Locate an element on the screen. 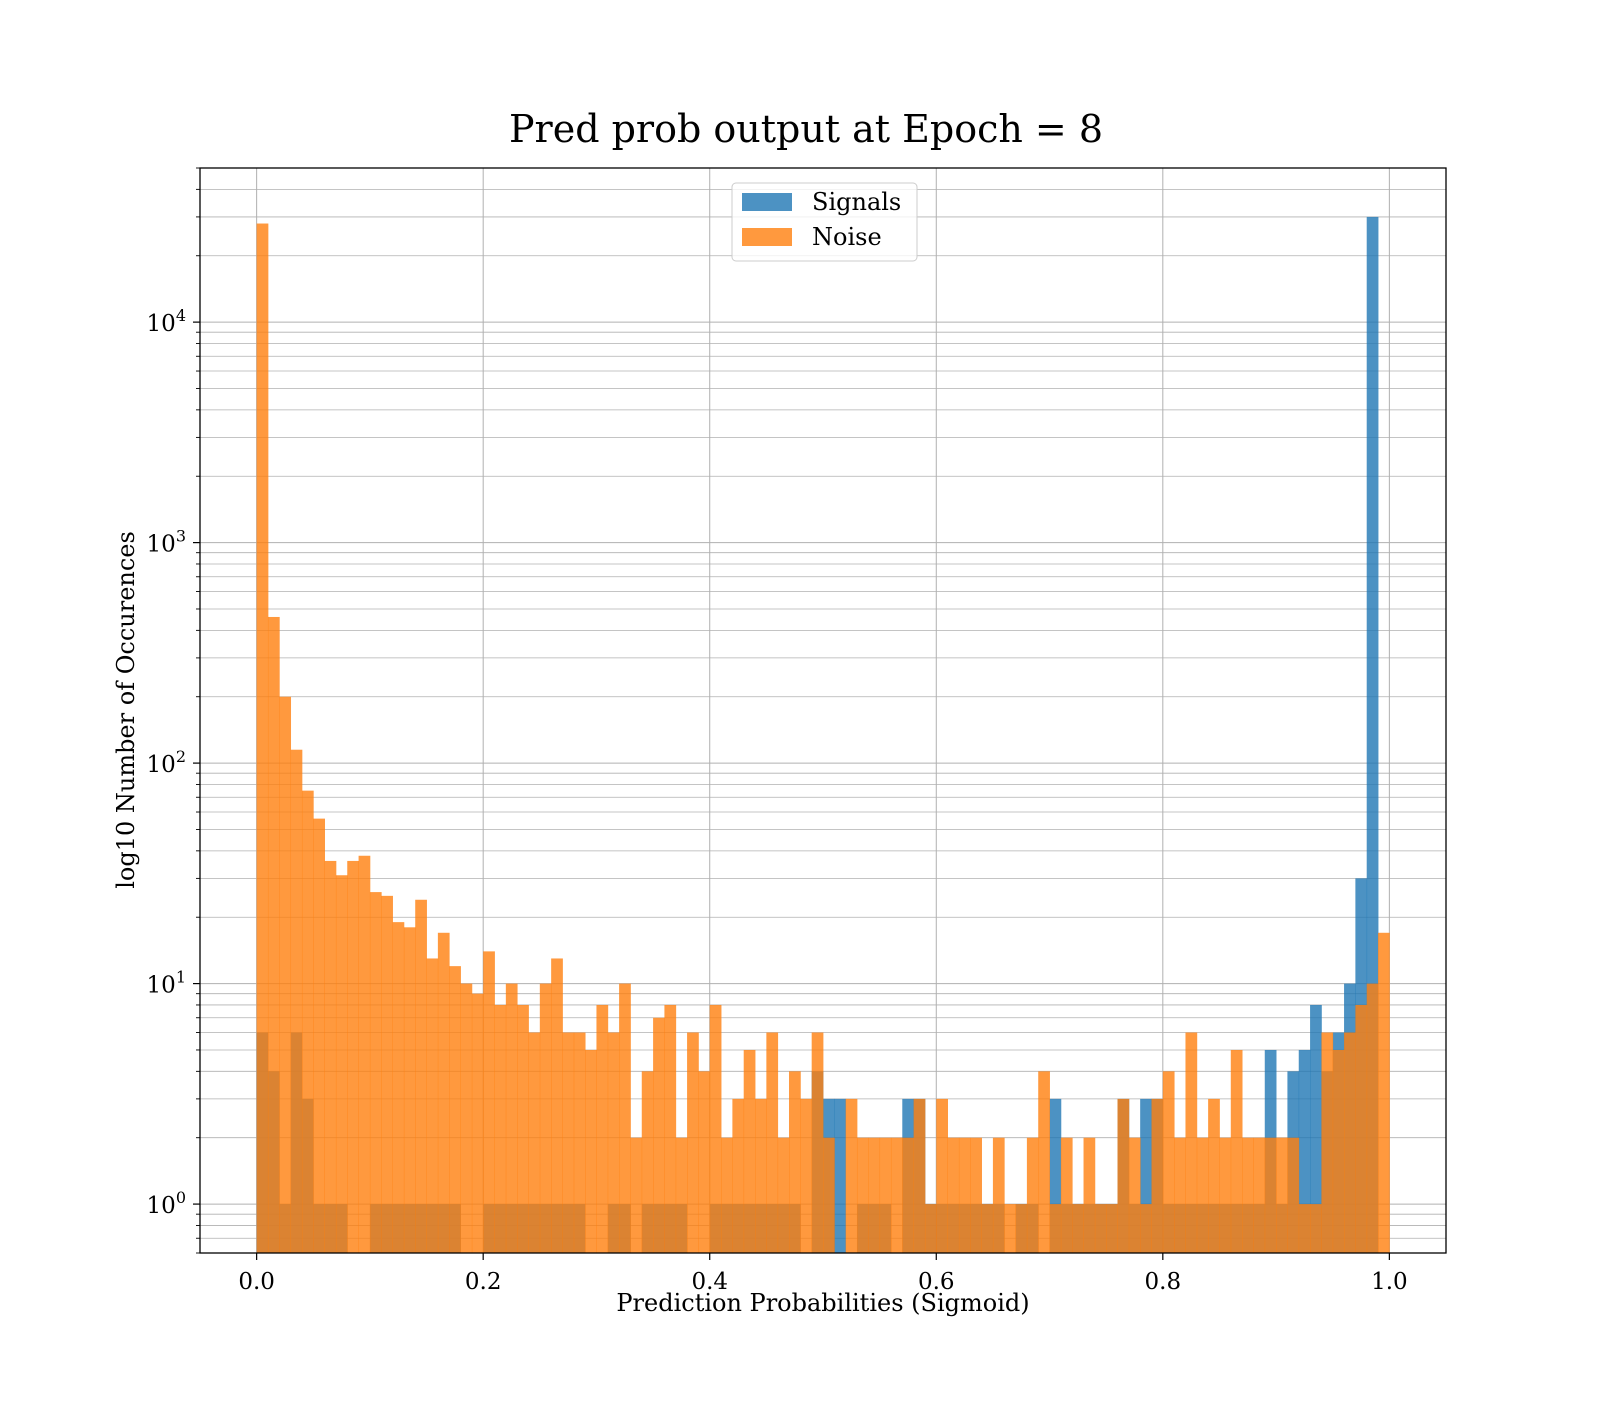 This screenshot has height=1404, width=1600. x-tick-label: 0.6 is located at coordinates (936, 1282).